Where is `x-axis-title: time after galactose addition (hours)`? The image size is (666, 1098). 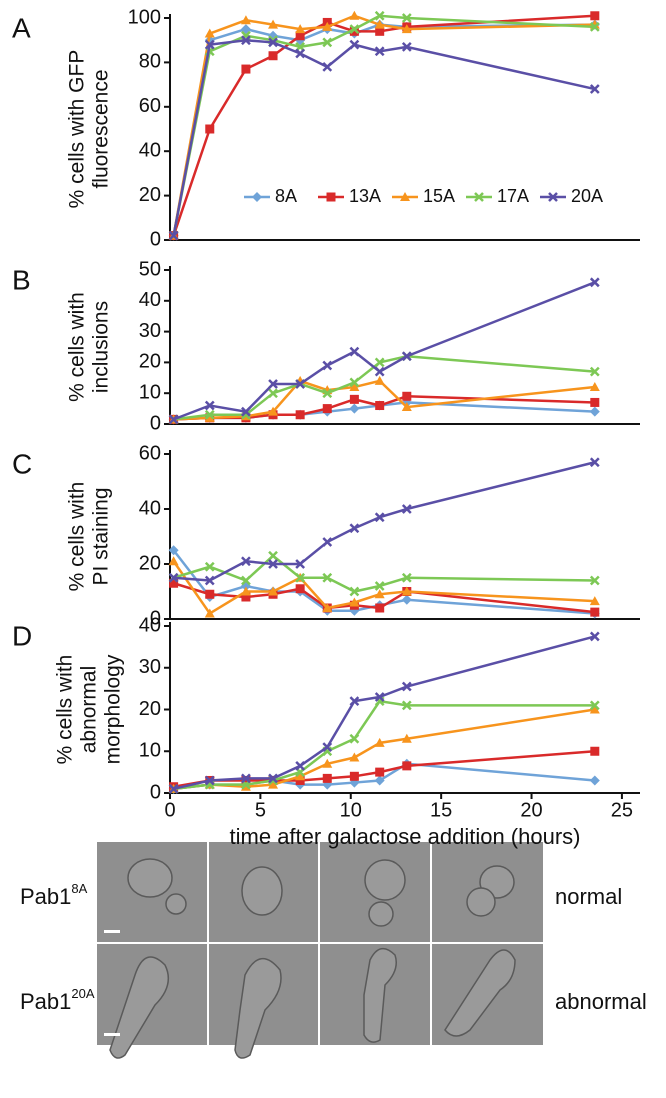
x-axis-title: time after galactose addition (hours) is located at coordinates (405, 836).